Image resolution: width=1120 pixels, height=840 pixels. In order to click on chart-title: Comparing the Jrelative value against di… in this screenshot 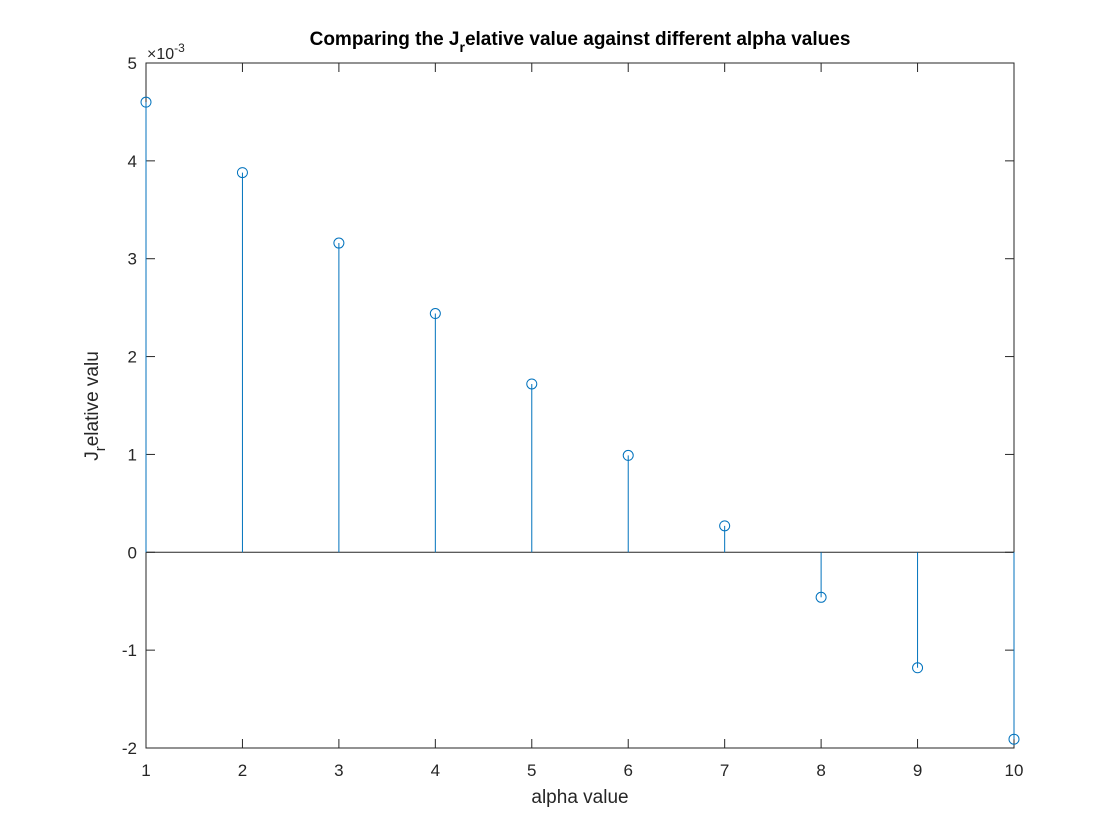, I will do `click(580, 42)`.